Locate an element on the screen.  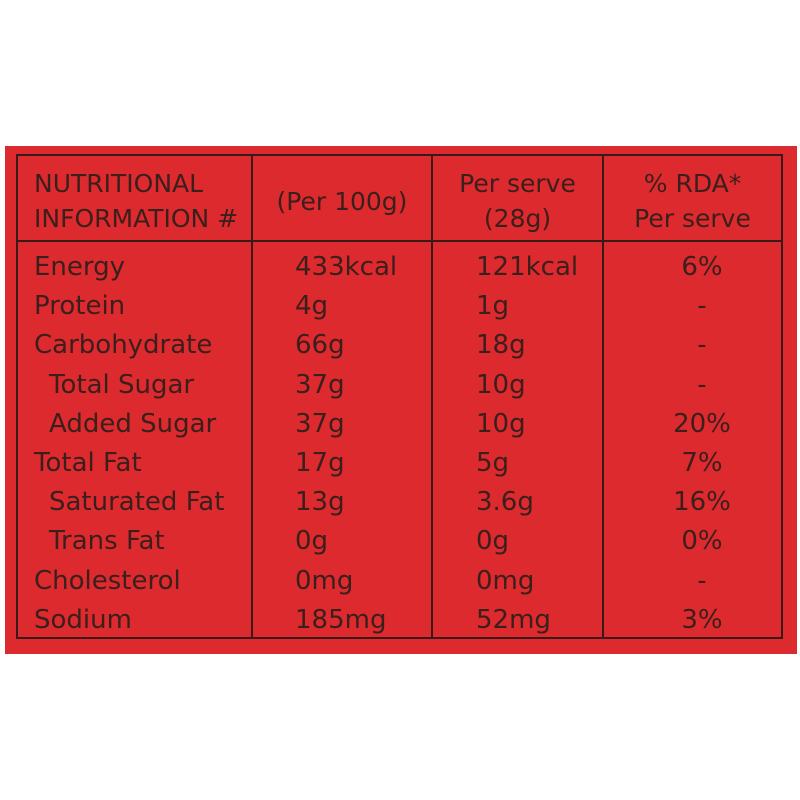
per-serve-value: 18g is located at coordinates (501, 345).